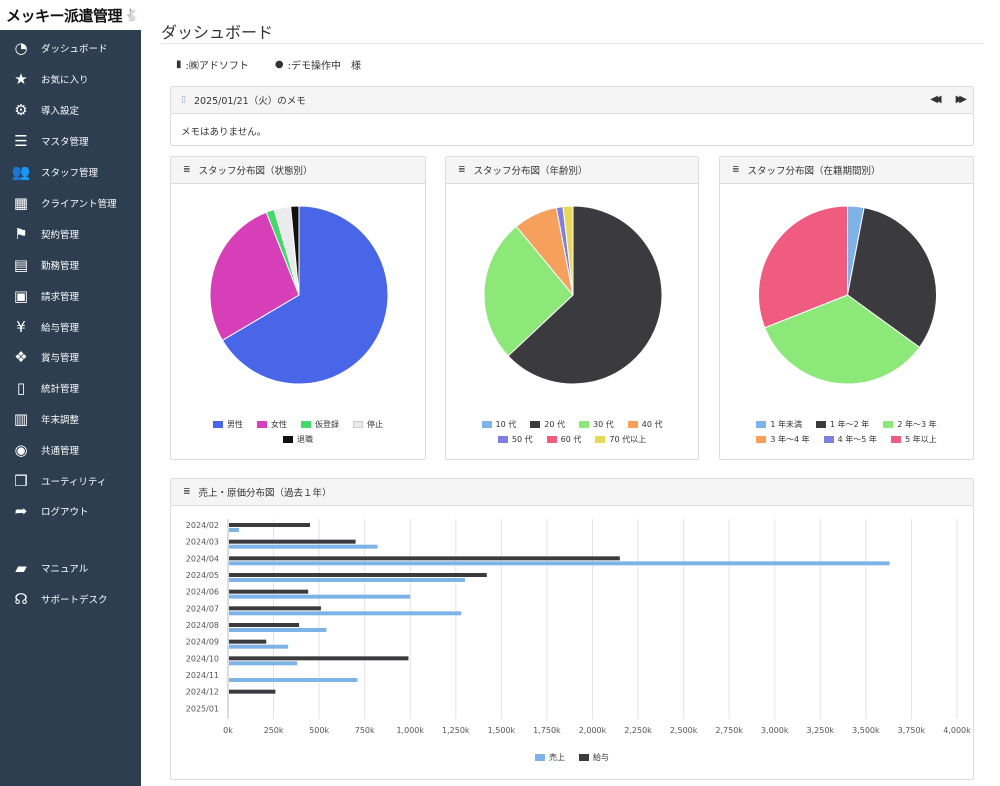 The image size is (1000, 786). Describe the element at coordinates (550, 757) in the screenshot. I see `legend-item: 売上` at that location.